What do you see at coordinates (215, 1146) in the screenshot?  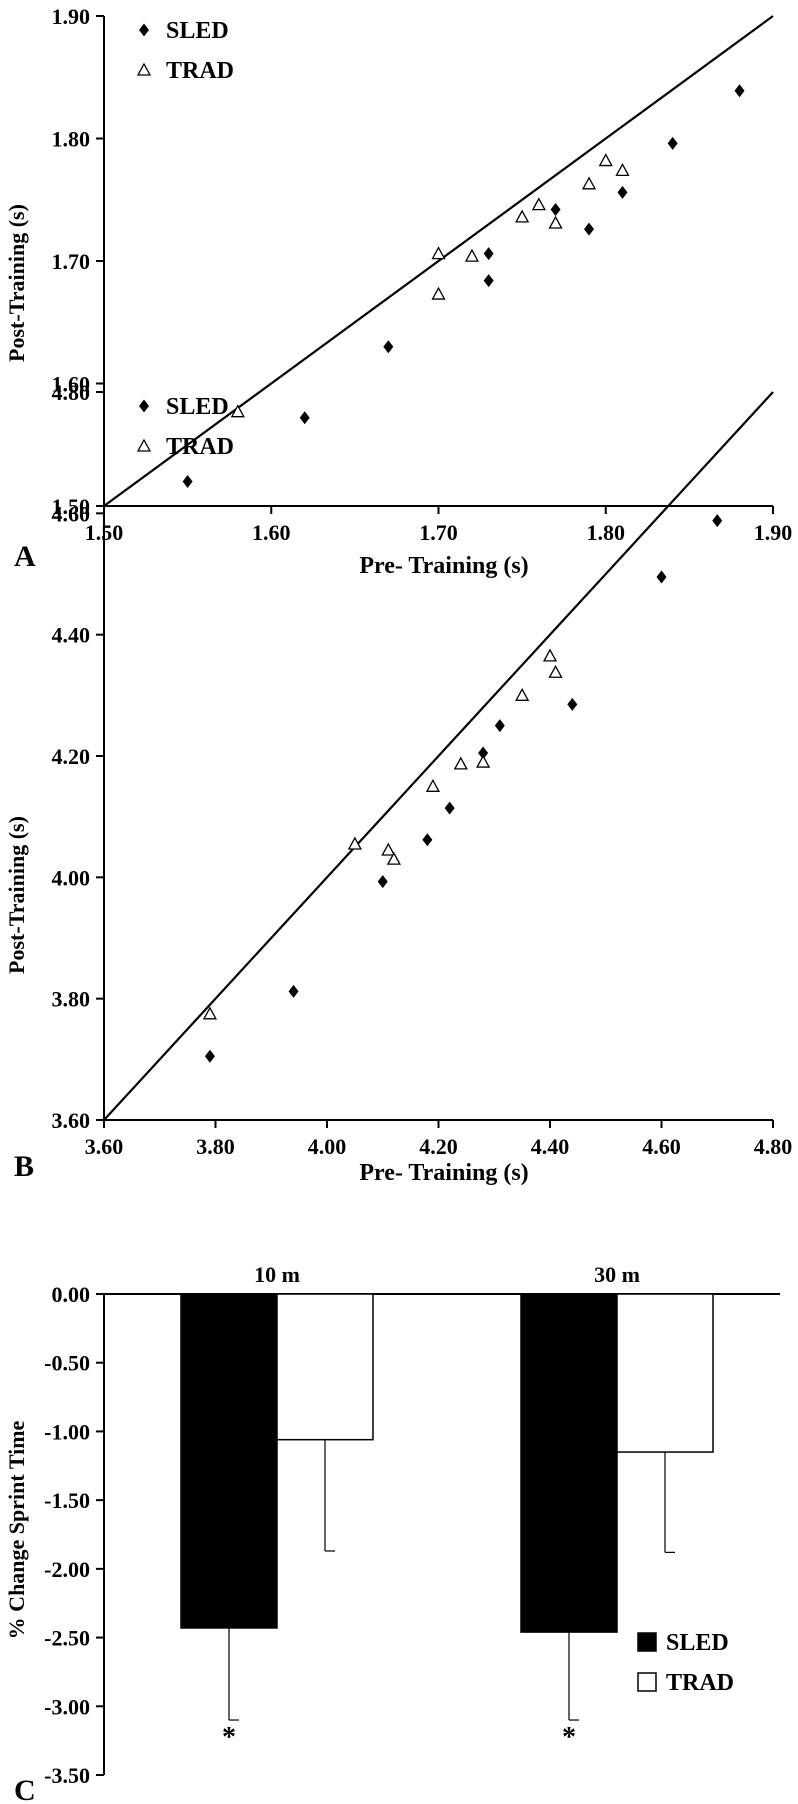 I see `x-tick-label: 3.80` at bounding box center [215, 1146].